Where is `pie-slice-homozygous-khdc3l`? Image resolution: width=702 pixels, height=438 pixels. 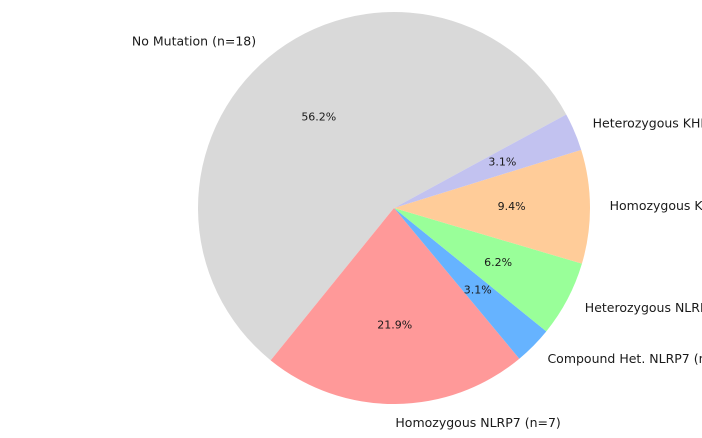
pie-slice-homozygous-khdc3l is located at coordinates (492, 206).